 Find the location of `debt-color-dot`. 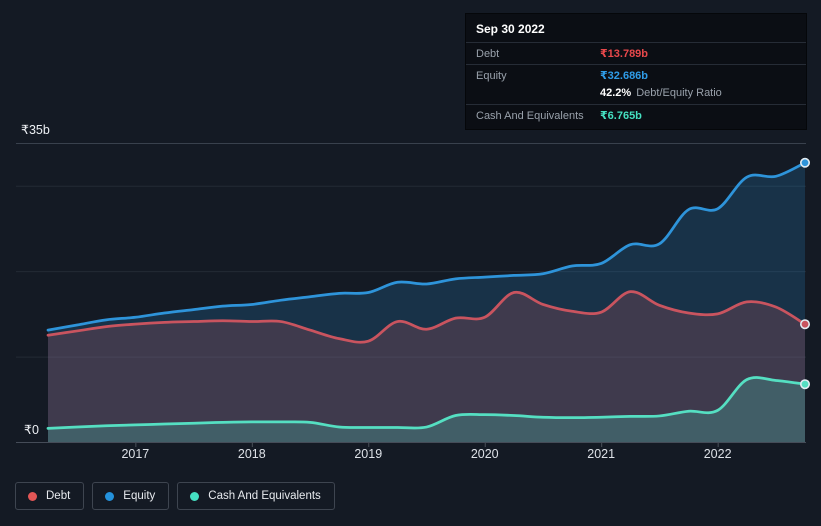

debt-color-dot is located at coordinates (32, 496).